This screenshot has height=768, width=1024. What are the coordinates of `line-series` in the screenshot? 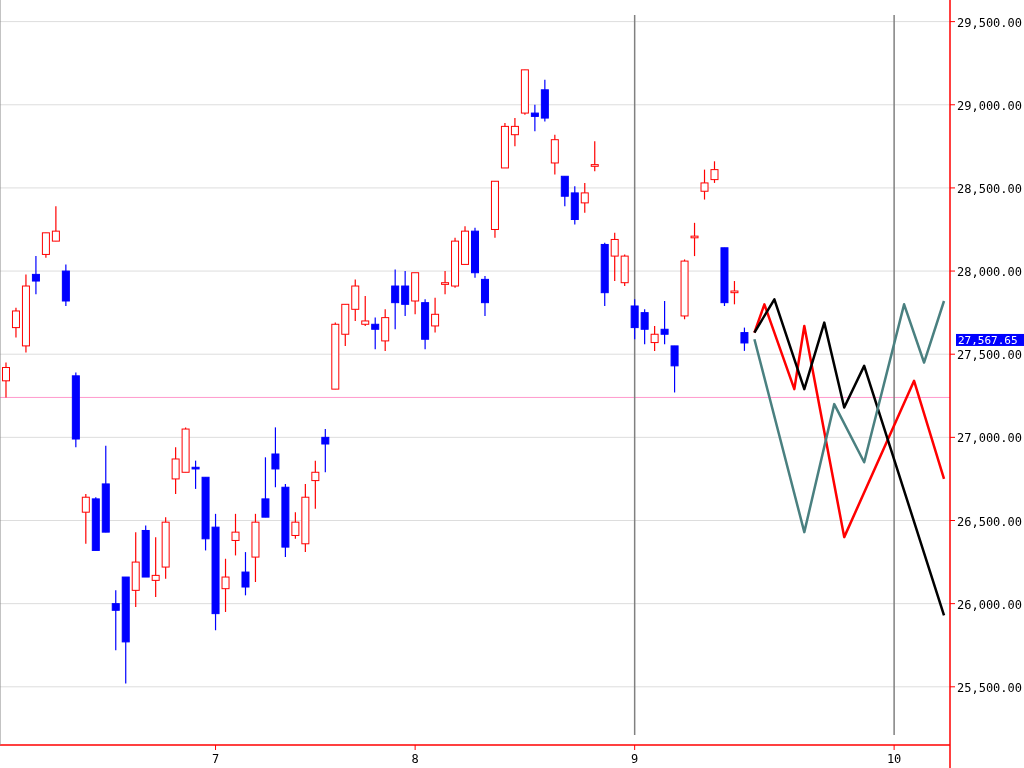 It's located at (849, 457).